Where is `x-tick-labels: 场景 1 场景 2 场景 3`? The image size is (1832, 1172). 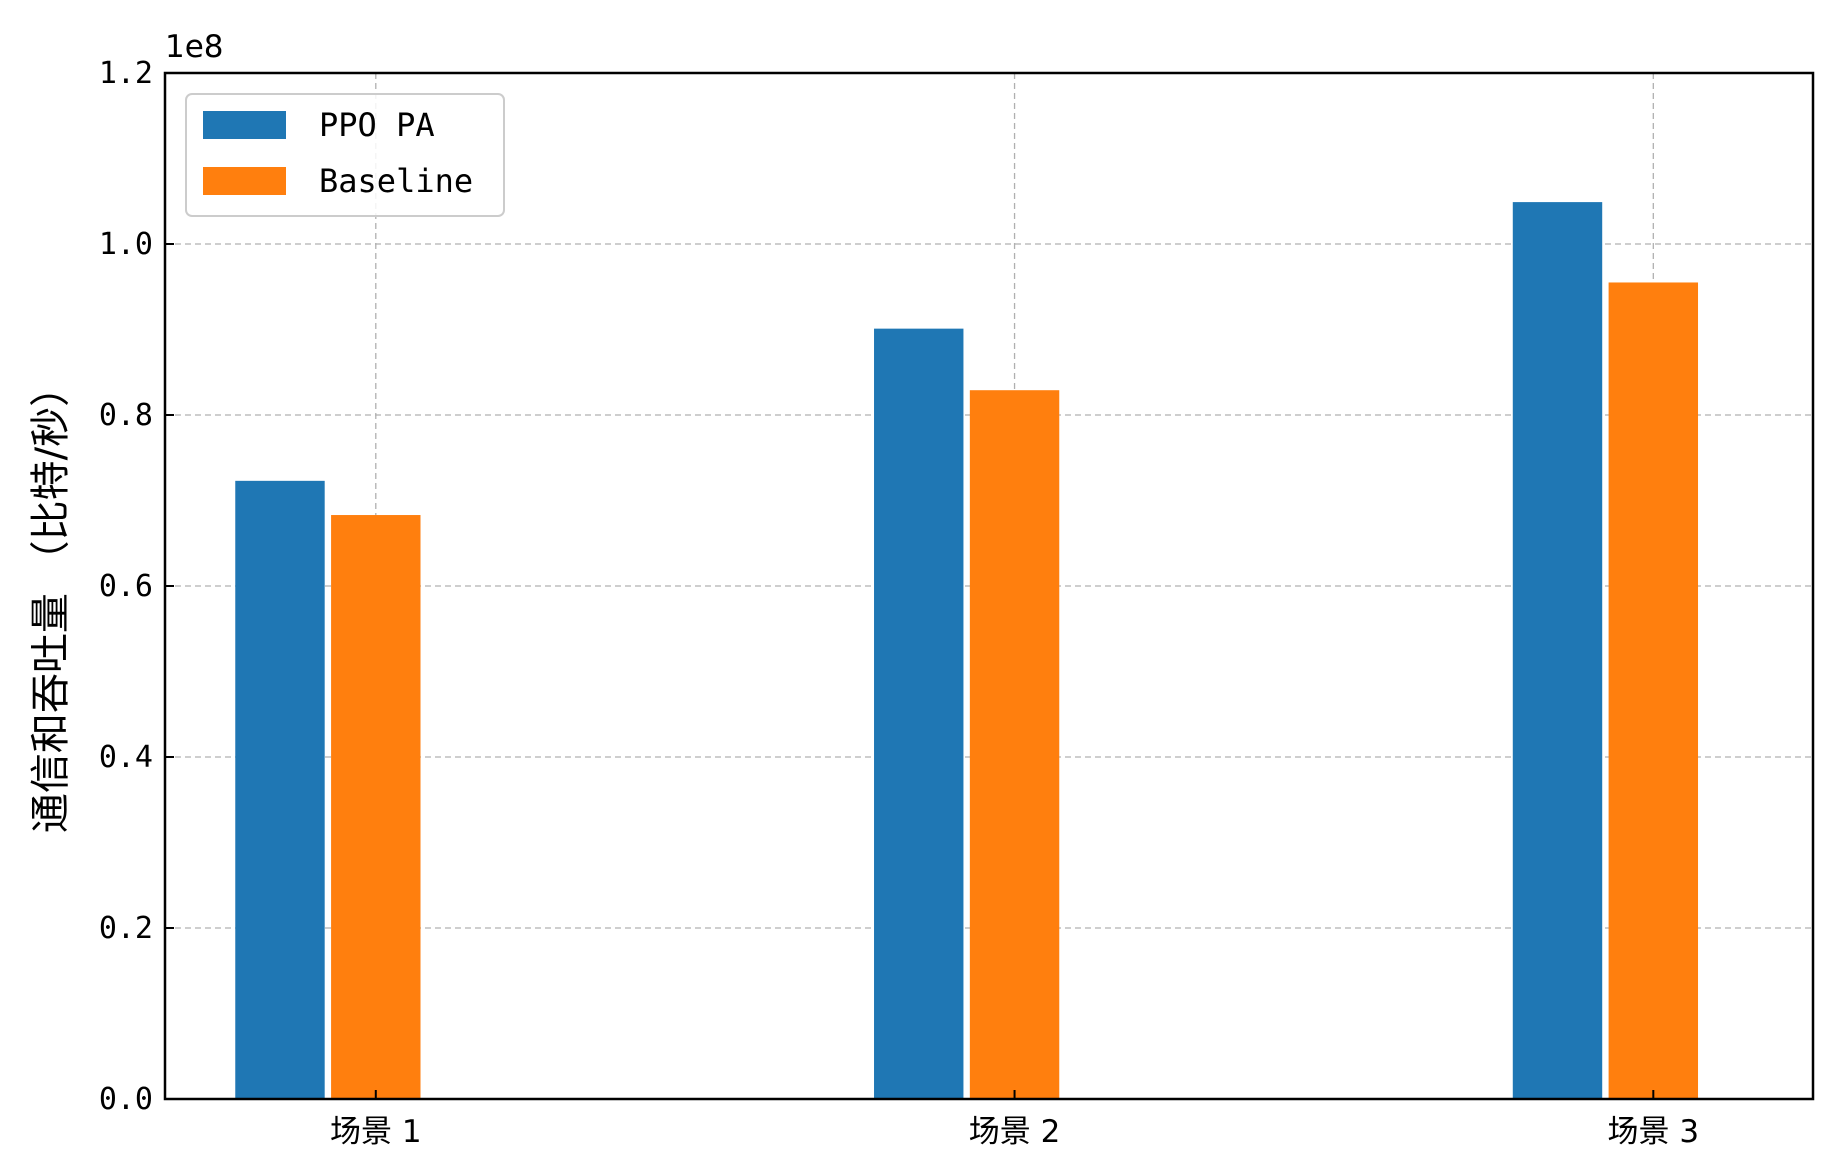 x-tick-labels: 场景 1 场景 2 场景 3 is located at coordinates (1014, 1132).